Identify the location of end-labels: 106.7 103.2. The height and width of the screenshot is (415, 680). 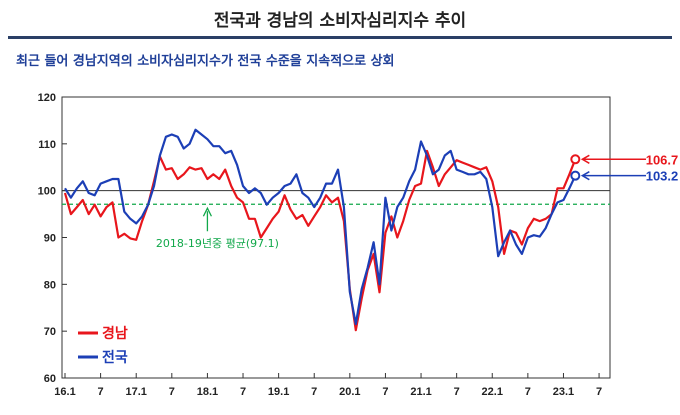
(624, 168).